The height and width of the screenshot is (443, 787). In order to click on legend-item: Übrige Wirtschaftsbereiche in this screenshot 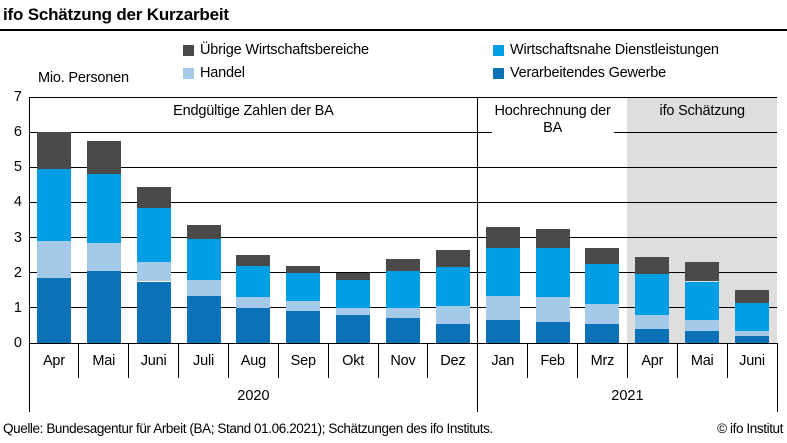, I will do `click(276, 50)`.